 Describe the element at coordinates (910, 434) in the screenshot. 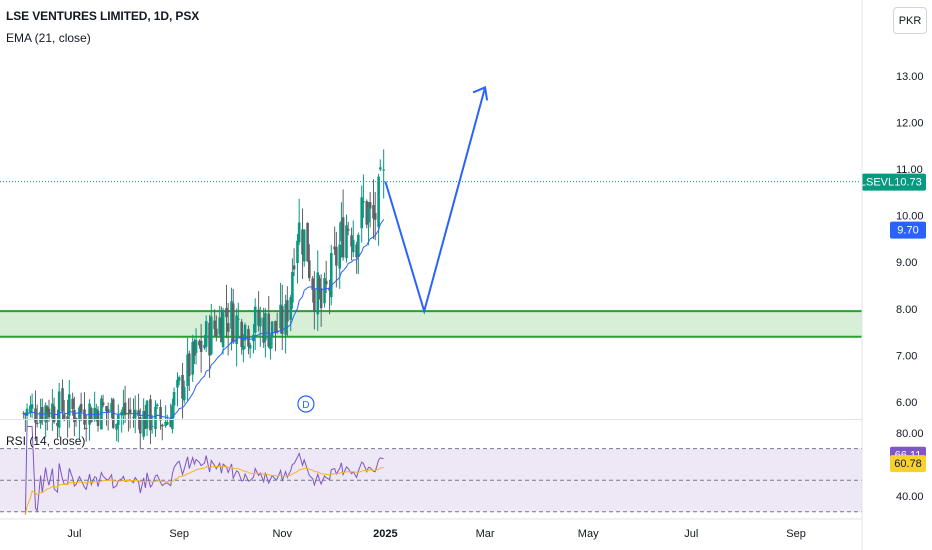

I see `rsi-tick-label: 80.00` at that location.